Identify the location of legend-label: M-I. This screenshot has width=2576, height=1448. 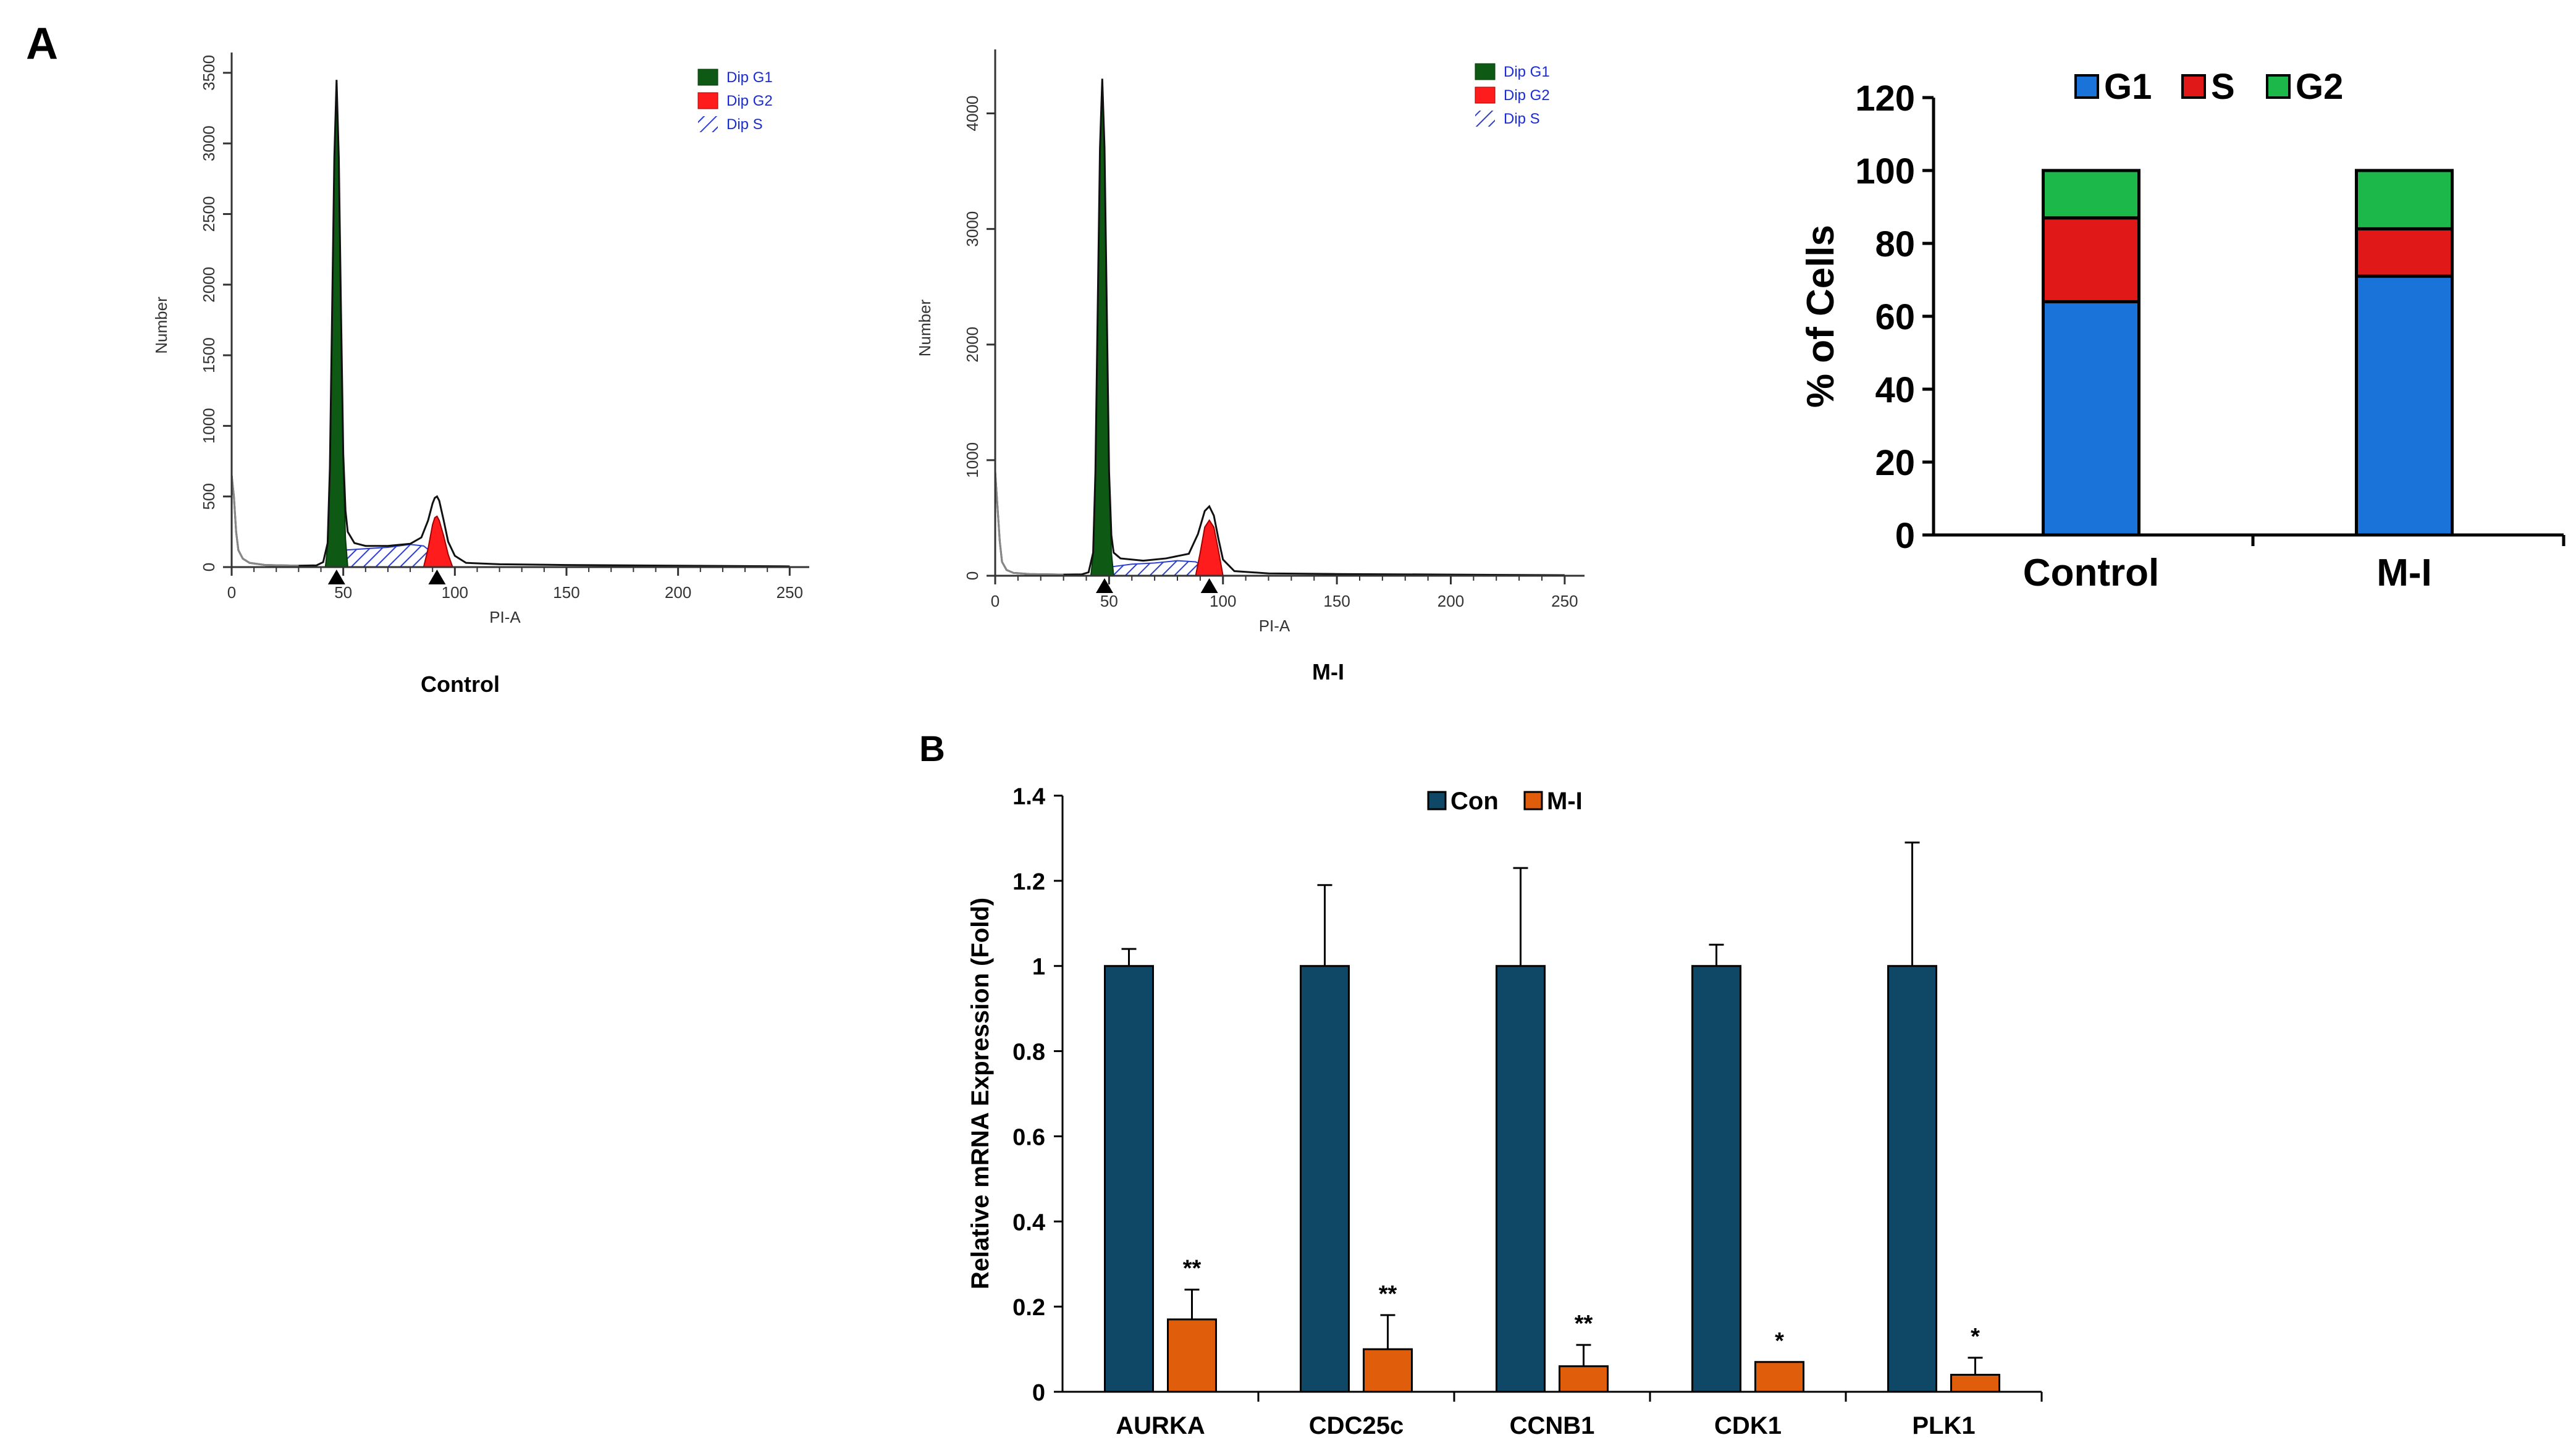
(1565, 801).